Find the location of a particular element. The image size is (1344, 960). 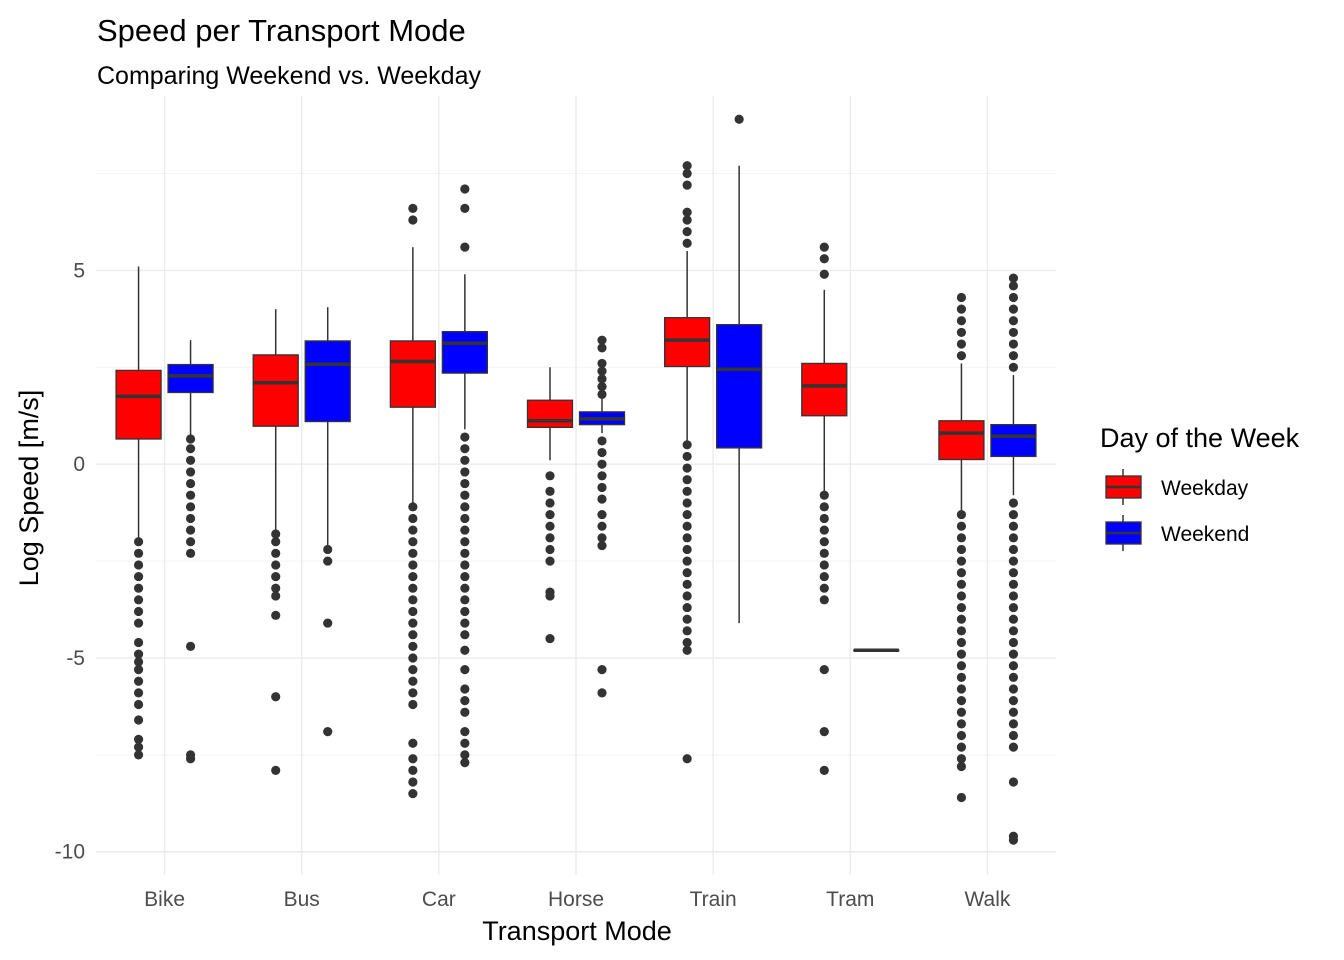

x-axis-title: Transport Mode is located at coordinates (577, 931).